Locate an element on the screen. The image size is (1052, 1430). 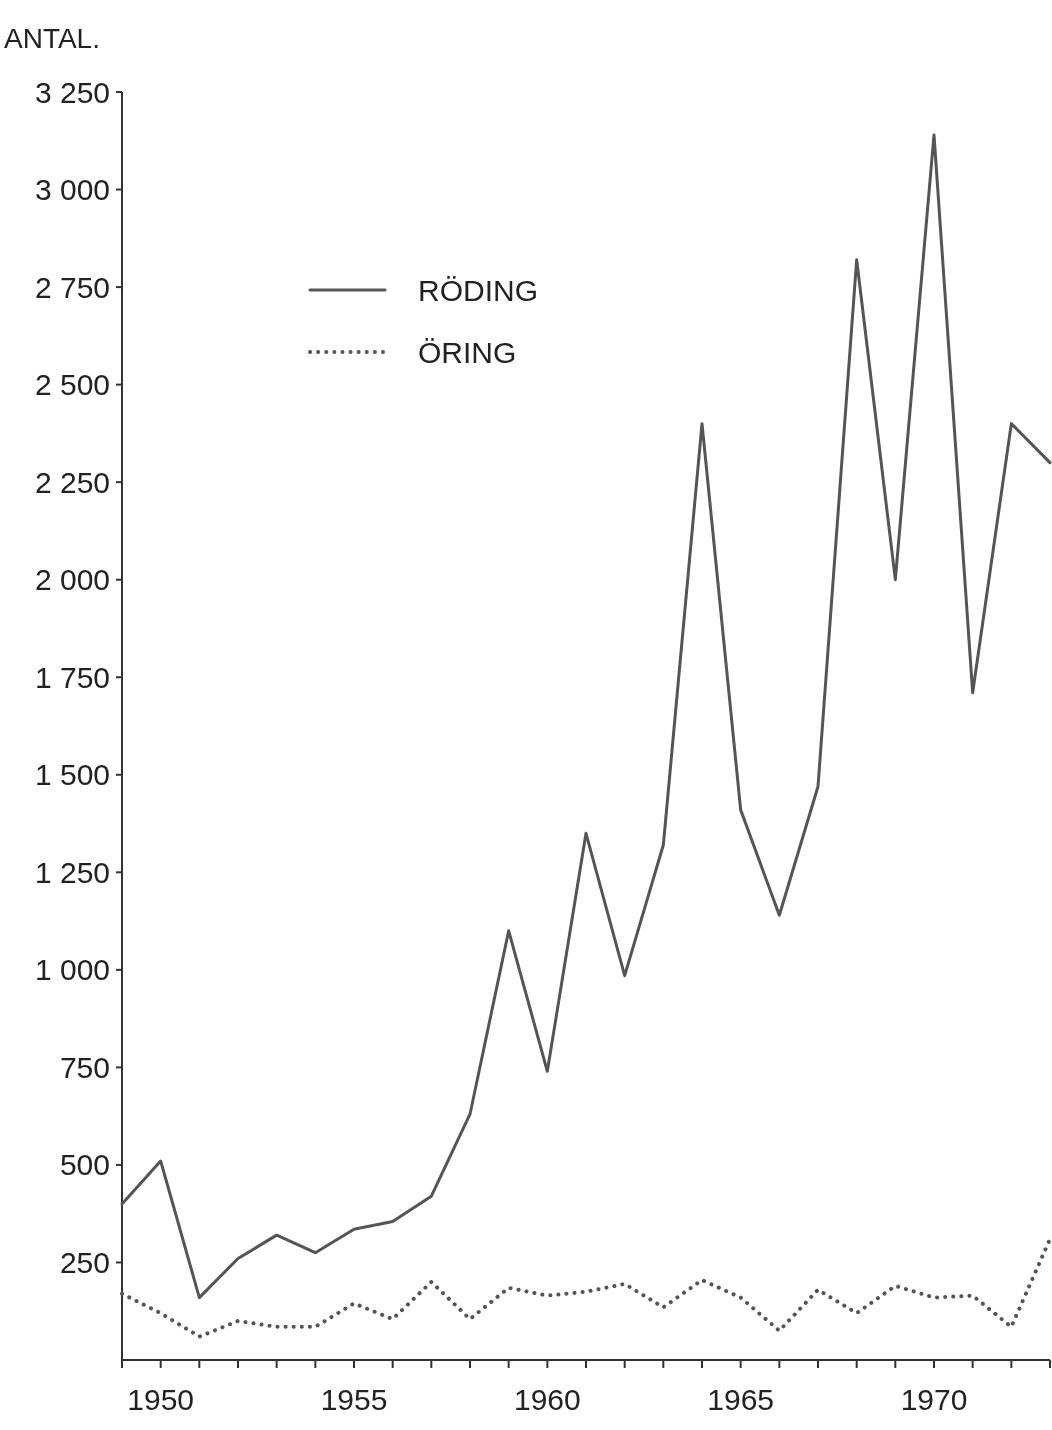
line-series is located at coordinates (586, 1288).